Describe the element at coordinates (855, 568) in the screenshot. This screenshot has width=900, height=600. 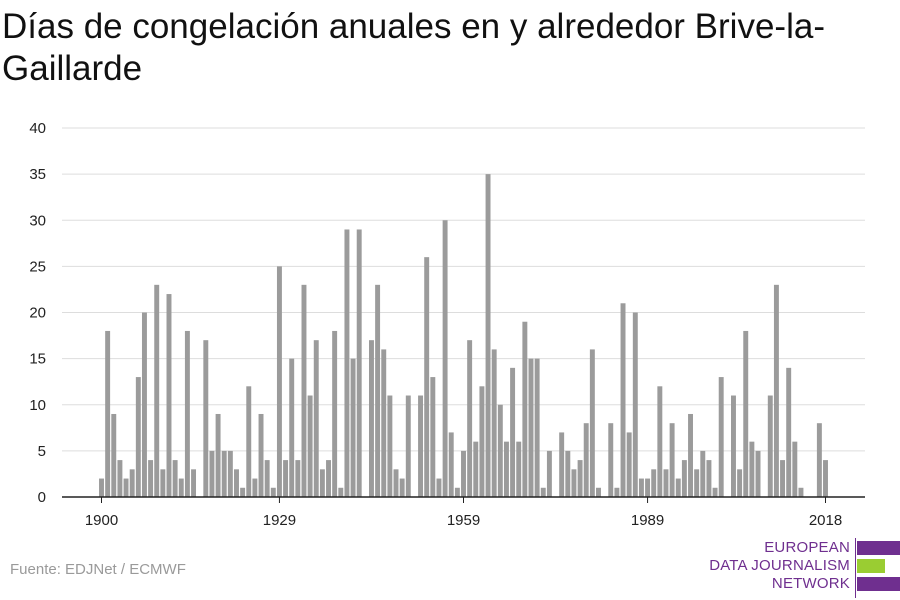
I see `logo-divider` at that location.